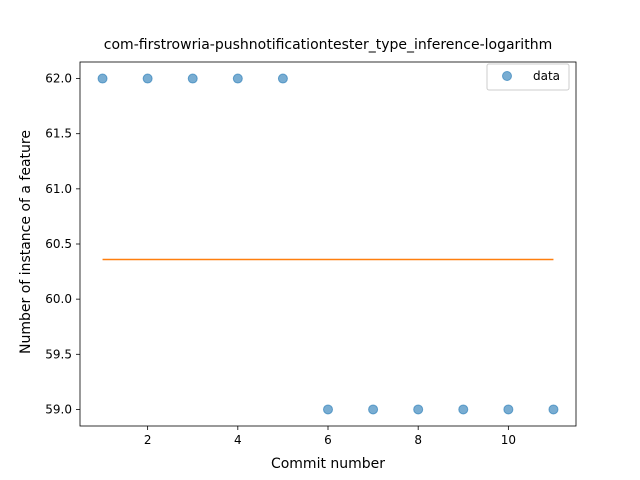 The image size is (640, 480). What do you see at coordinates (507, 76) in the screenshot?
I see `legend-marker-data` at bounding box center [507, 76].